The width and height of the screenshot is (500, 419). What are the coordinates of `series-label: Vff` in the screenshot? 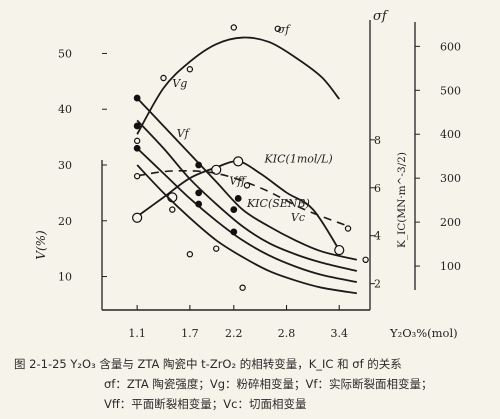 It's located at (238, 181).